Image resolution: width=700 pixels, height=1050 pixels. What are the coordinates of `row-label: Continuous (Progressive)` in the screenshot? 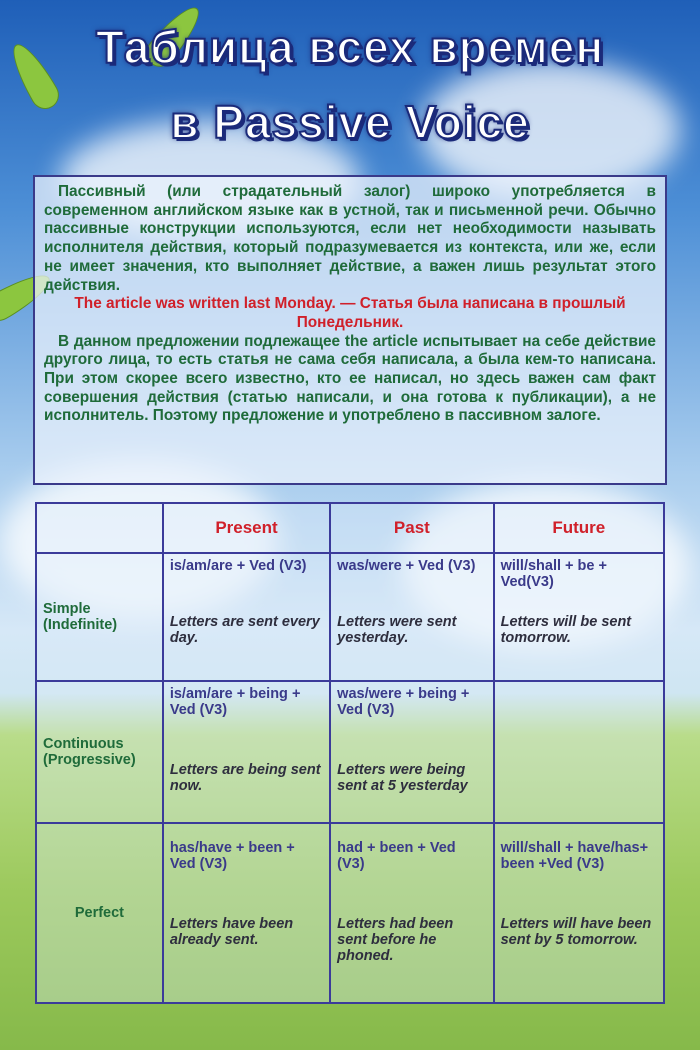 It's located at (99, 752).